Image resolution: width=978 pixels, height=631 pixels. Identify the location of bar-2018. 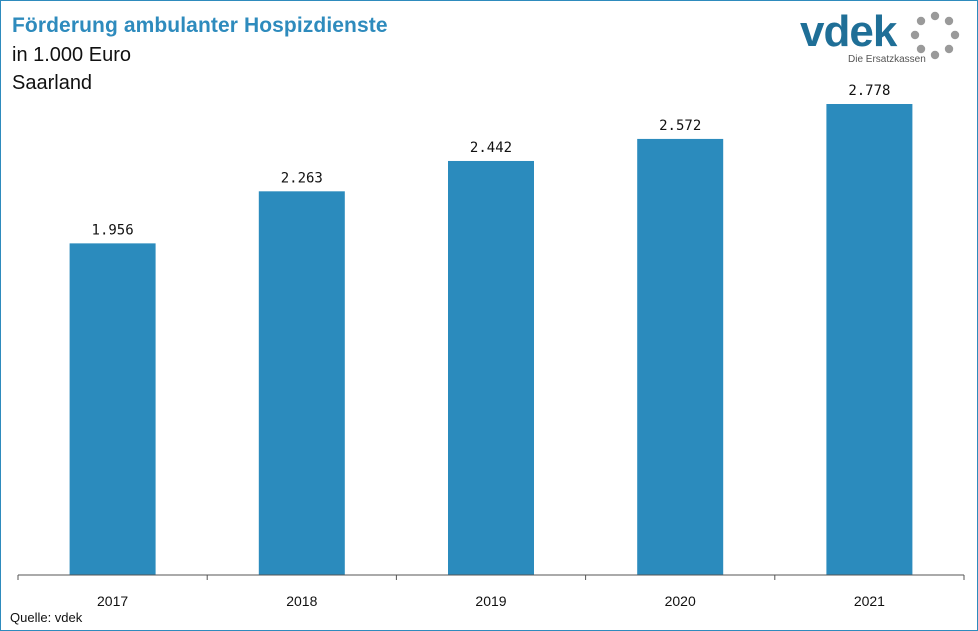
(301, 383).